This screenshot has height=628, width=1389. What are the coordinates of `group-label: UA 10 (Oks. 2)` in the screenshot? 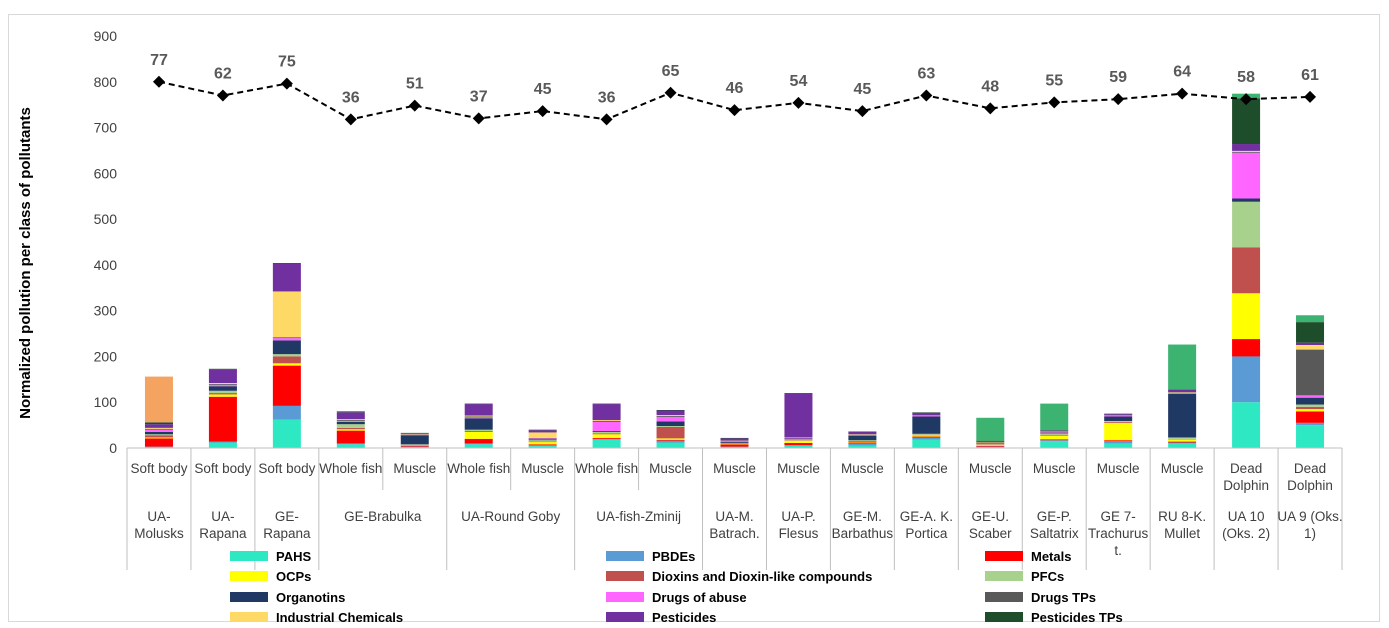 It's located at (1246, 525).